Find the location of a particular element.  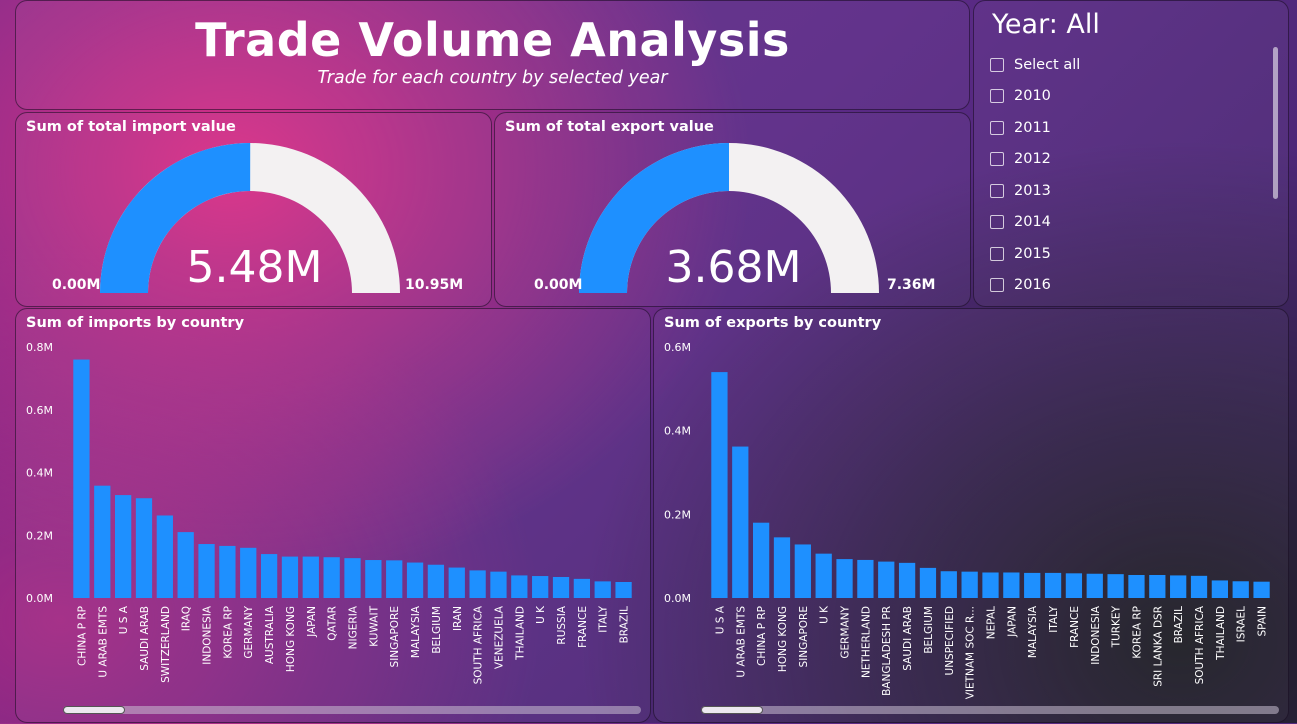

slicer-item-2011: 2011 is located at coordinates (1035, 128).